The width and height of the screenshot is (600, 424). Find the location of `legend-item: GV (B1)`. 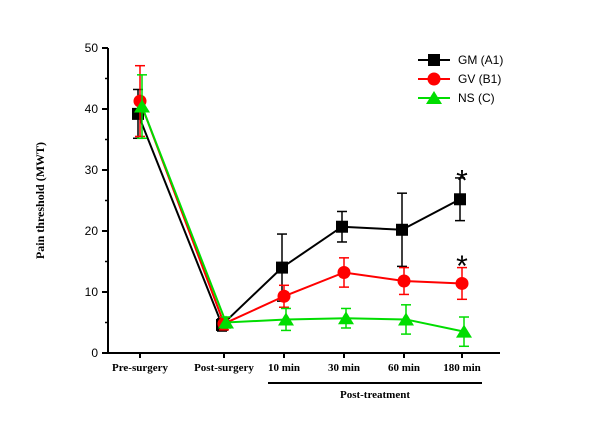

legend-item: GV (B1) is located at coordinates (459, 79).